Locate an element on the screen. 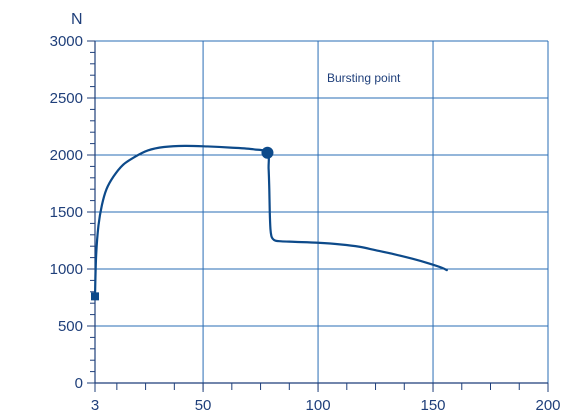 The image size is (562, 417). y-tick-label: 1500 is located at coordinates (66, 212).